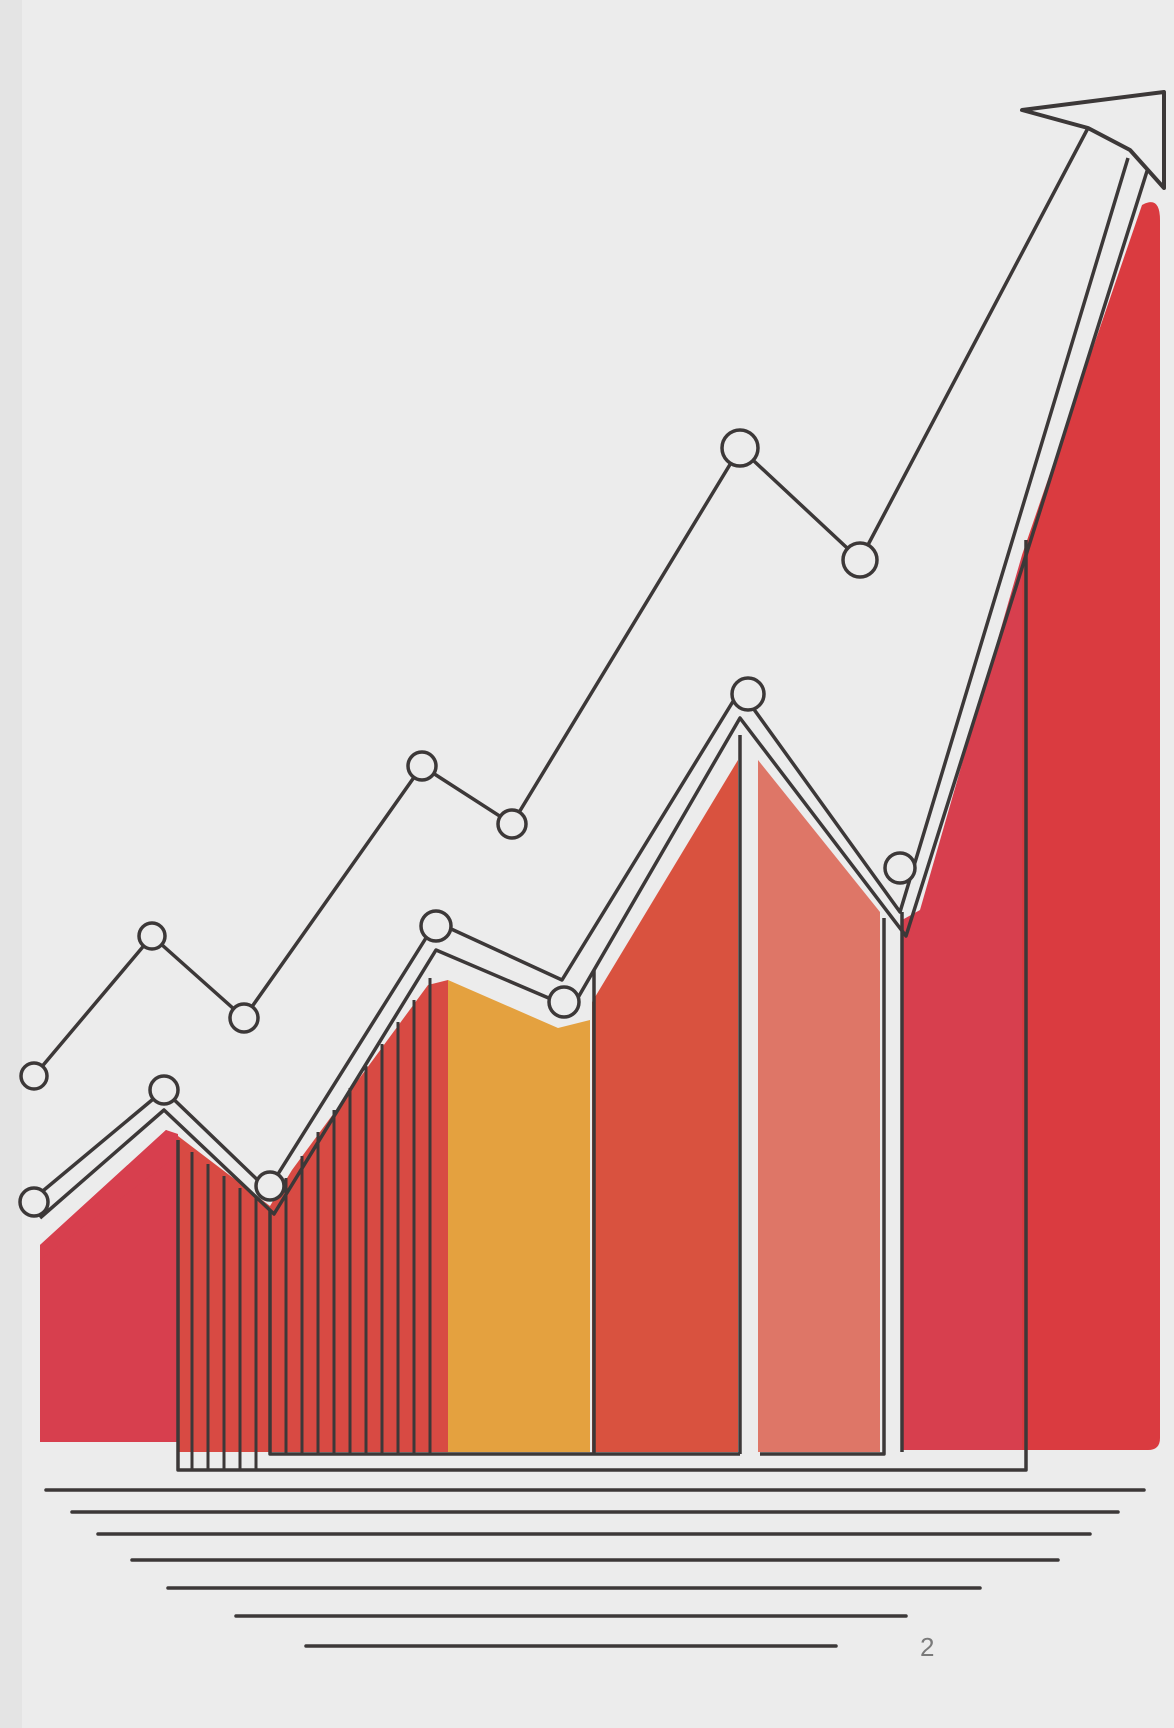 Image resolution: width=1174 pixels, height=1728 pixels. I want to click on stripe-lines, so click(311, 1224).